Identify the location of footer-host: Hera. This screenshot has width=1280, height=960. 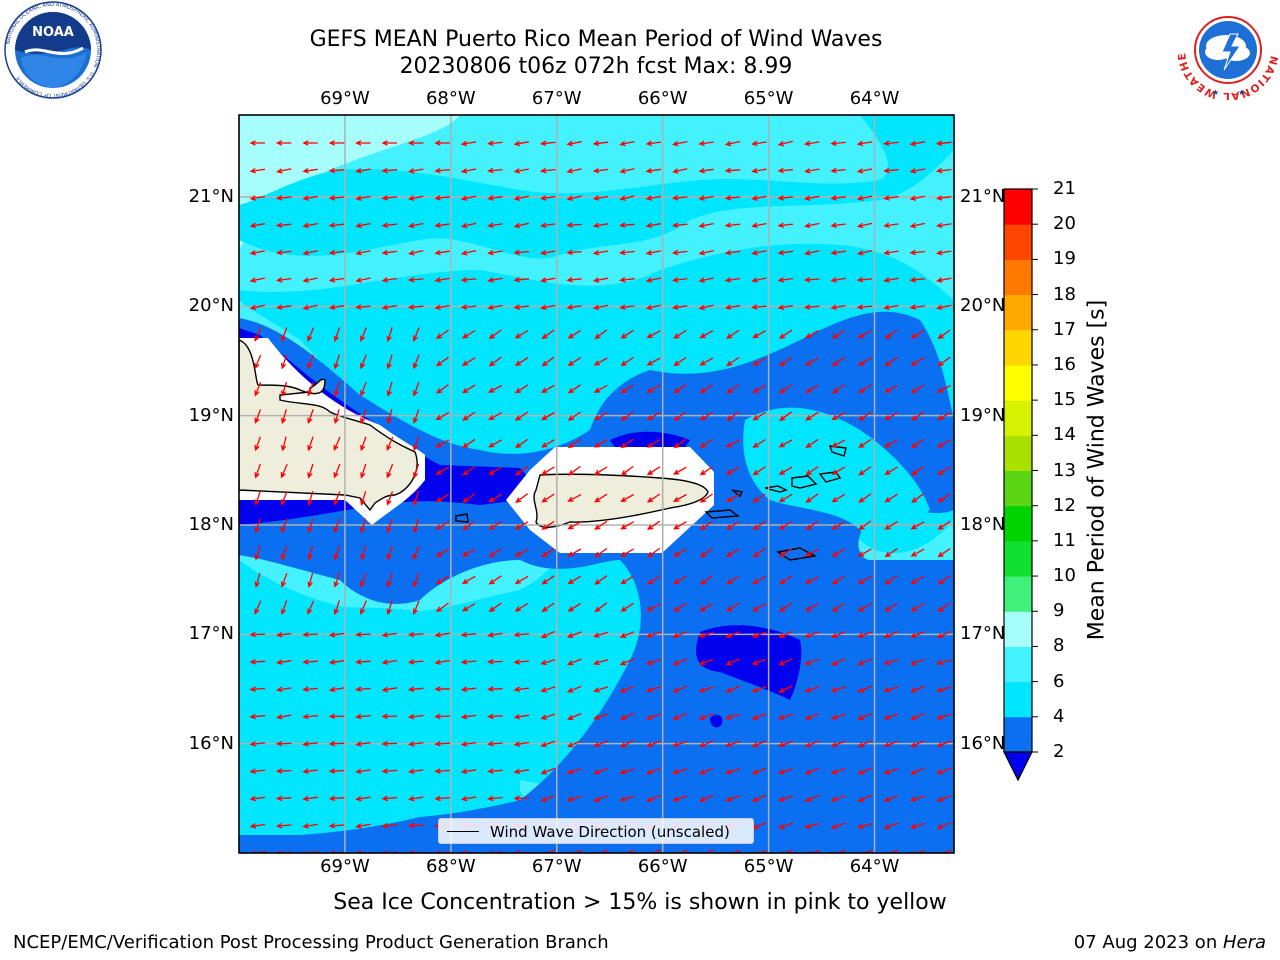
(1244, 942).